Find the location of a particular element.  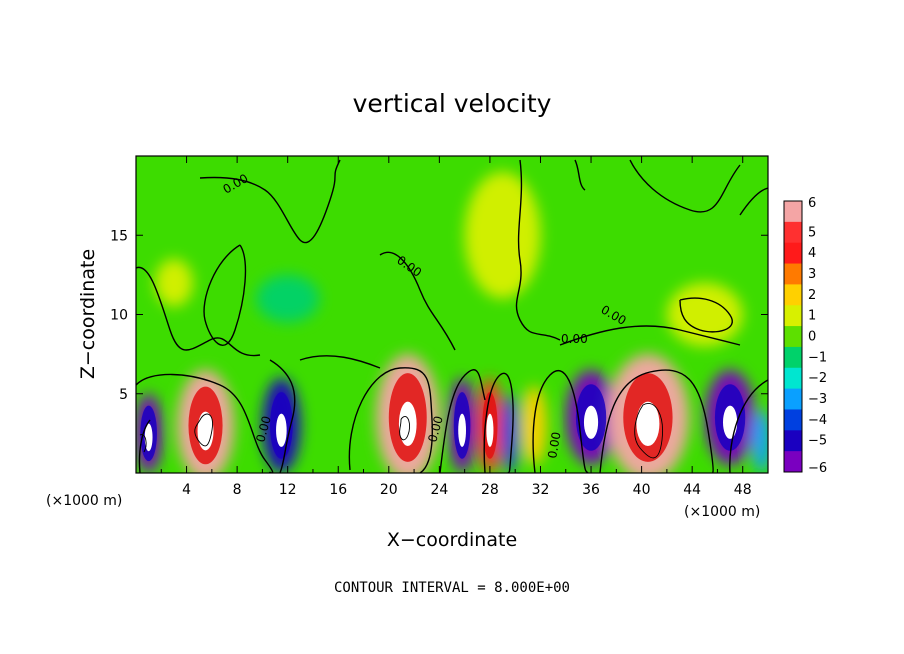

colorbar-label: 0 is located at coordinates (812, 337).